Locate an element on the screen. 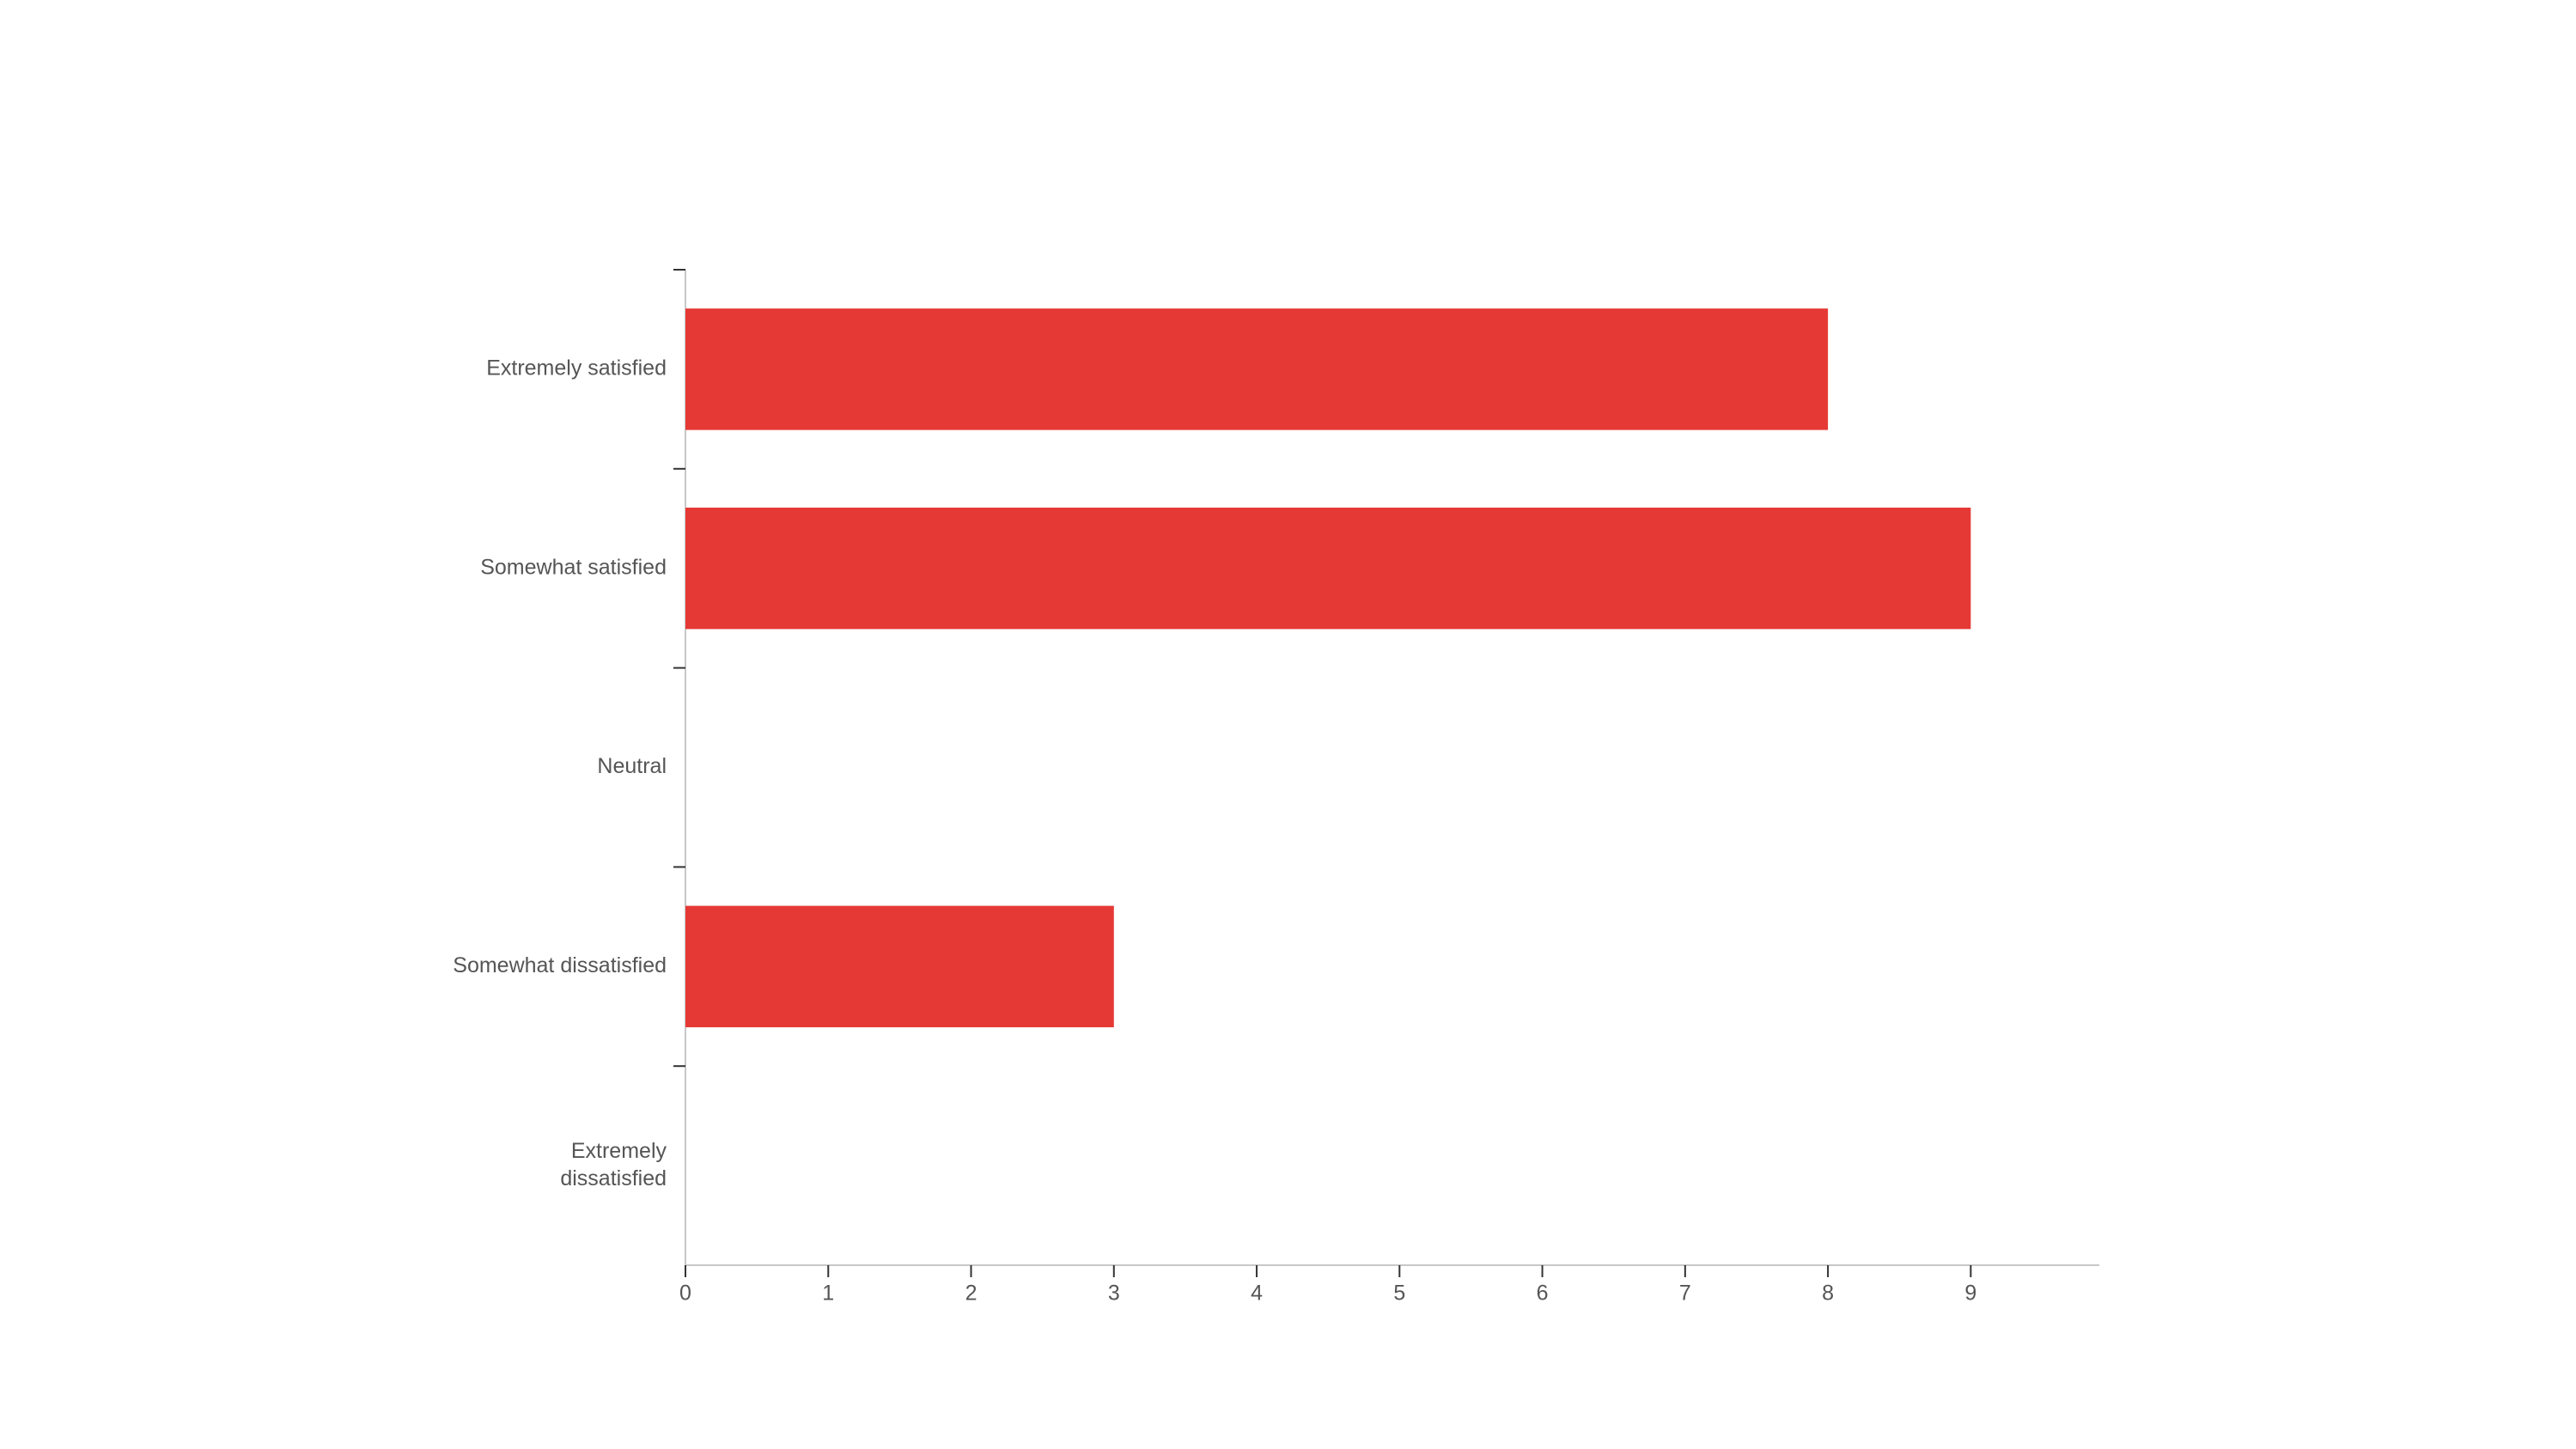  x-tick-label: 4 is located at coordinates (1257, 1294).